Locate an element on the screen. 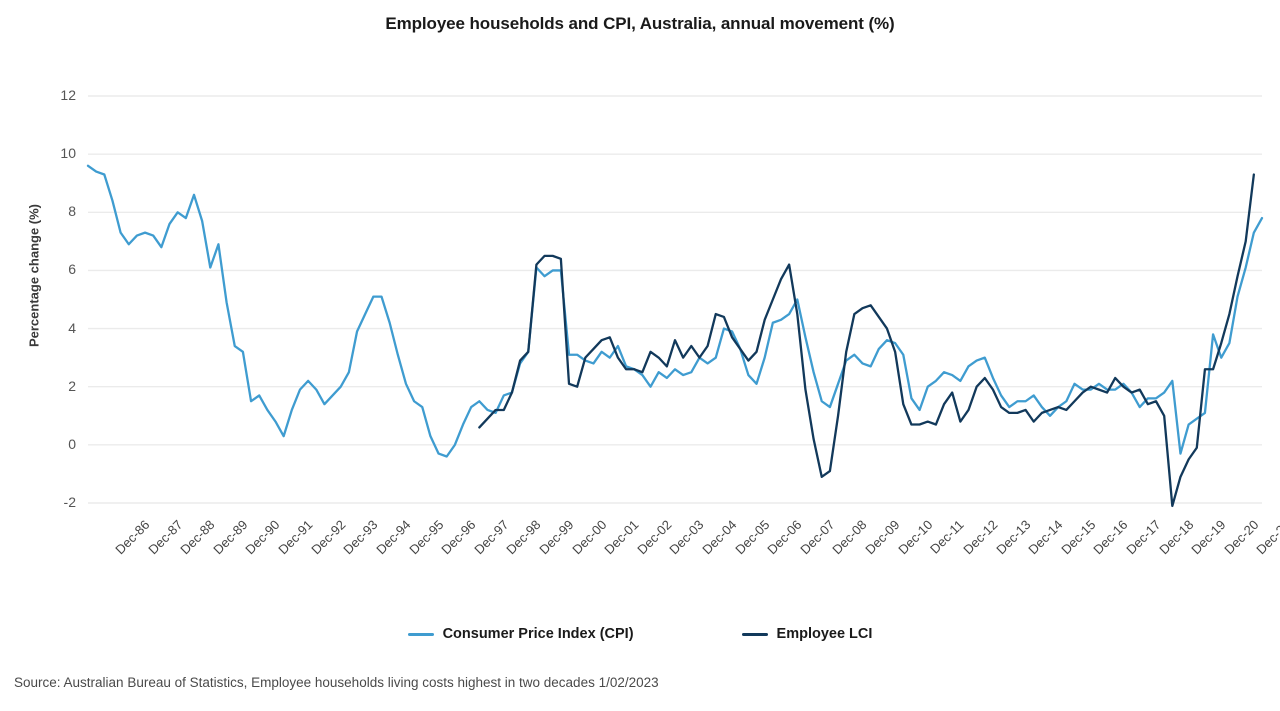  y-tick-label: 10 is located at coordinates (68, 153).